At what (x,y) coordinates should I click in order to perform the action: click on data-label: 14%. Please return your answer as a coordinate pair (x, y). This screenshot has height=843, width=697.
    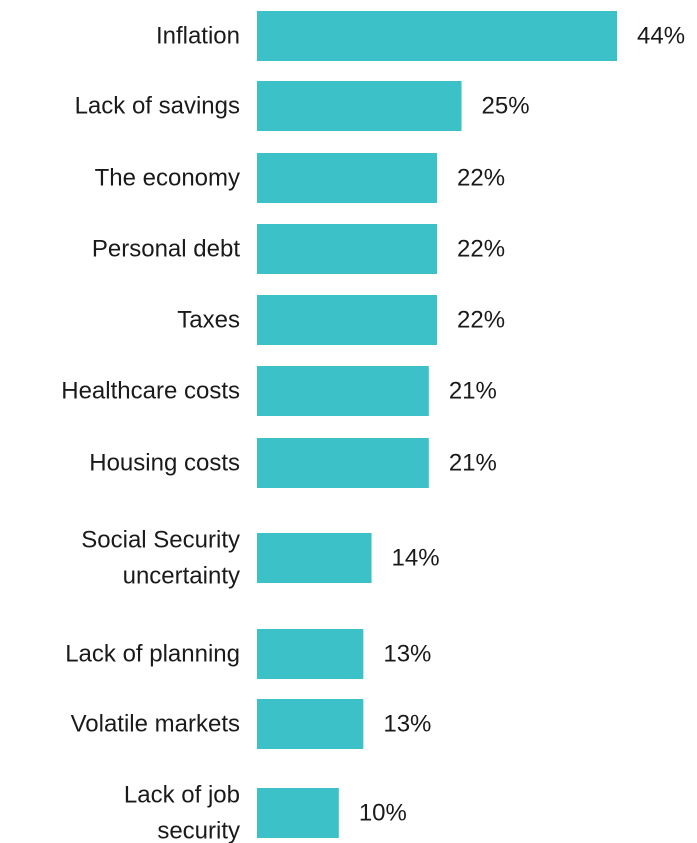
    Looking at the image, I should click on (416, 558).